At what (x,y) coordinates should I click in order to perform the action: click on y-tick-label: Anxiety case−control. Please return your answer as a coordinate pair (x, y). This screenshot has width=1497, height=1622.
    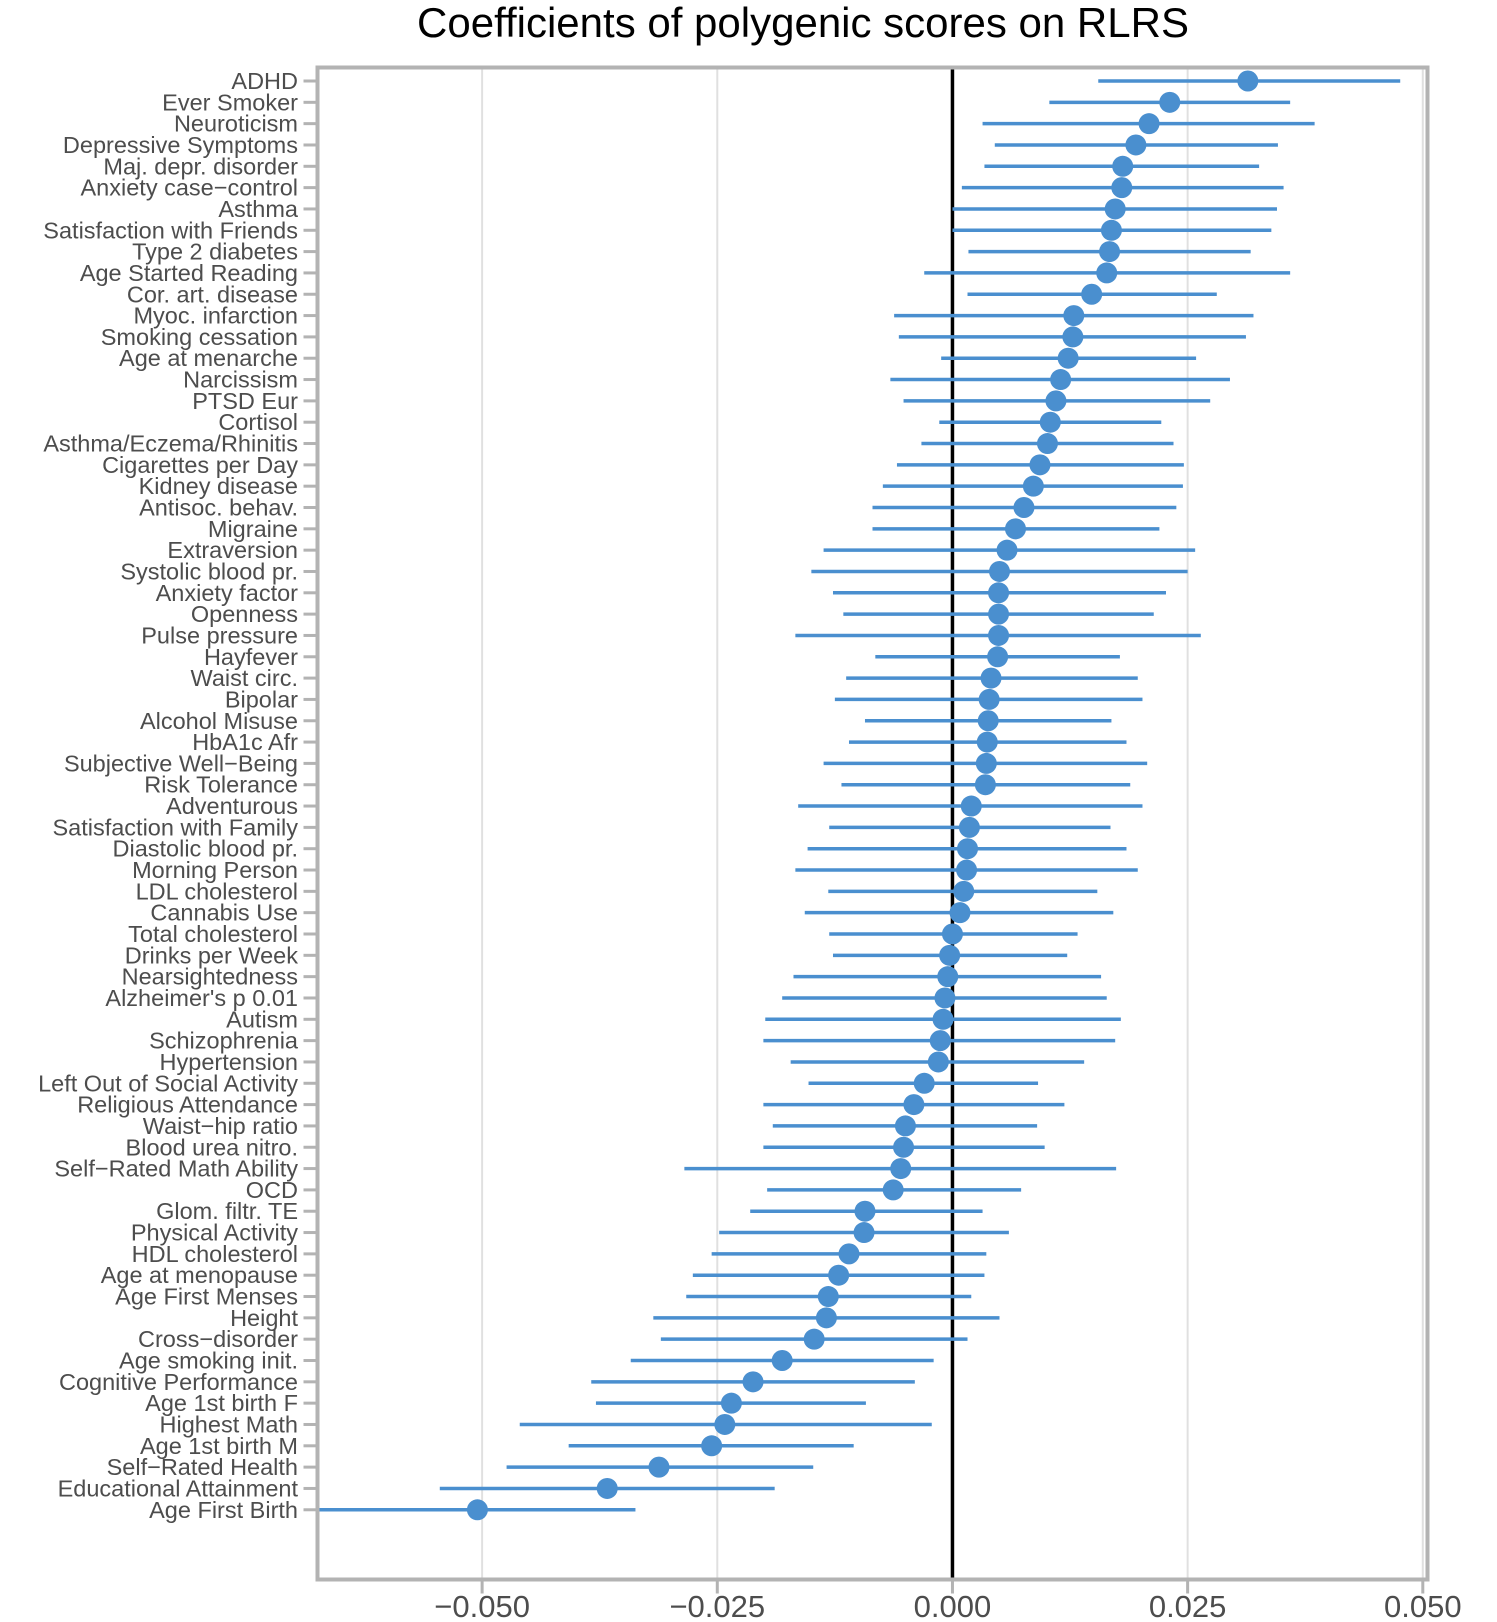
    Looking at the image, I should click on (190, 188).